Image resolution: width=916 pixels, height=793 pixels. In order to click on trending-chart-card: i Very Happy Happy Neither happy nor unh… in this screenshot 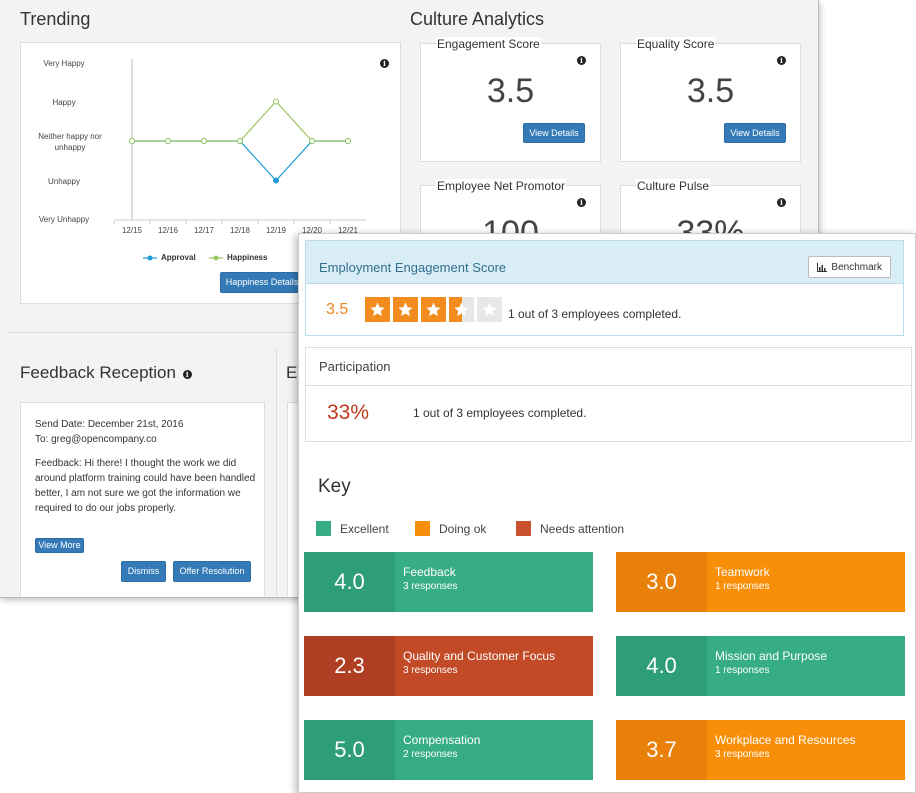, I will do `click(210, 173)`.